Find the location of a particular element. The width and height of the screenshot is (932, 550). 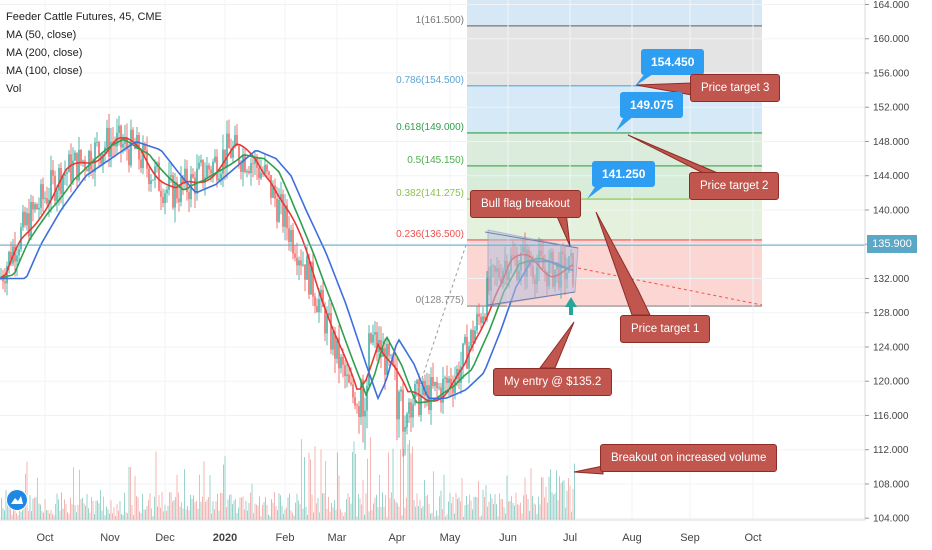

note-target1: Price target 1 is located at coordinates (665, 329).